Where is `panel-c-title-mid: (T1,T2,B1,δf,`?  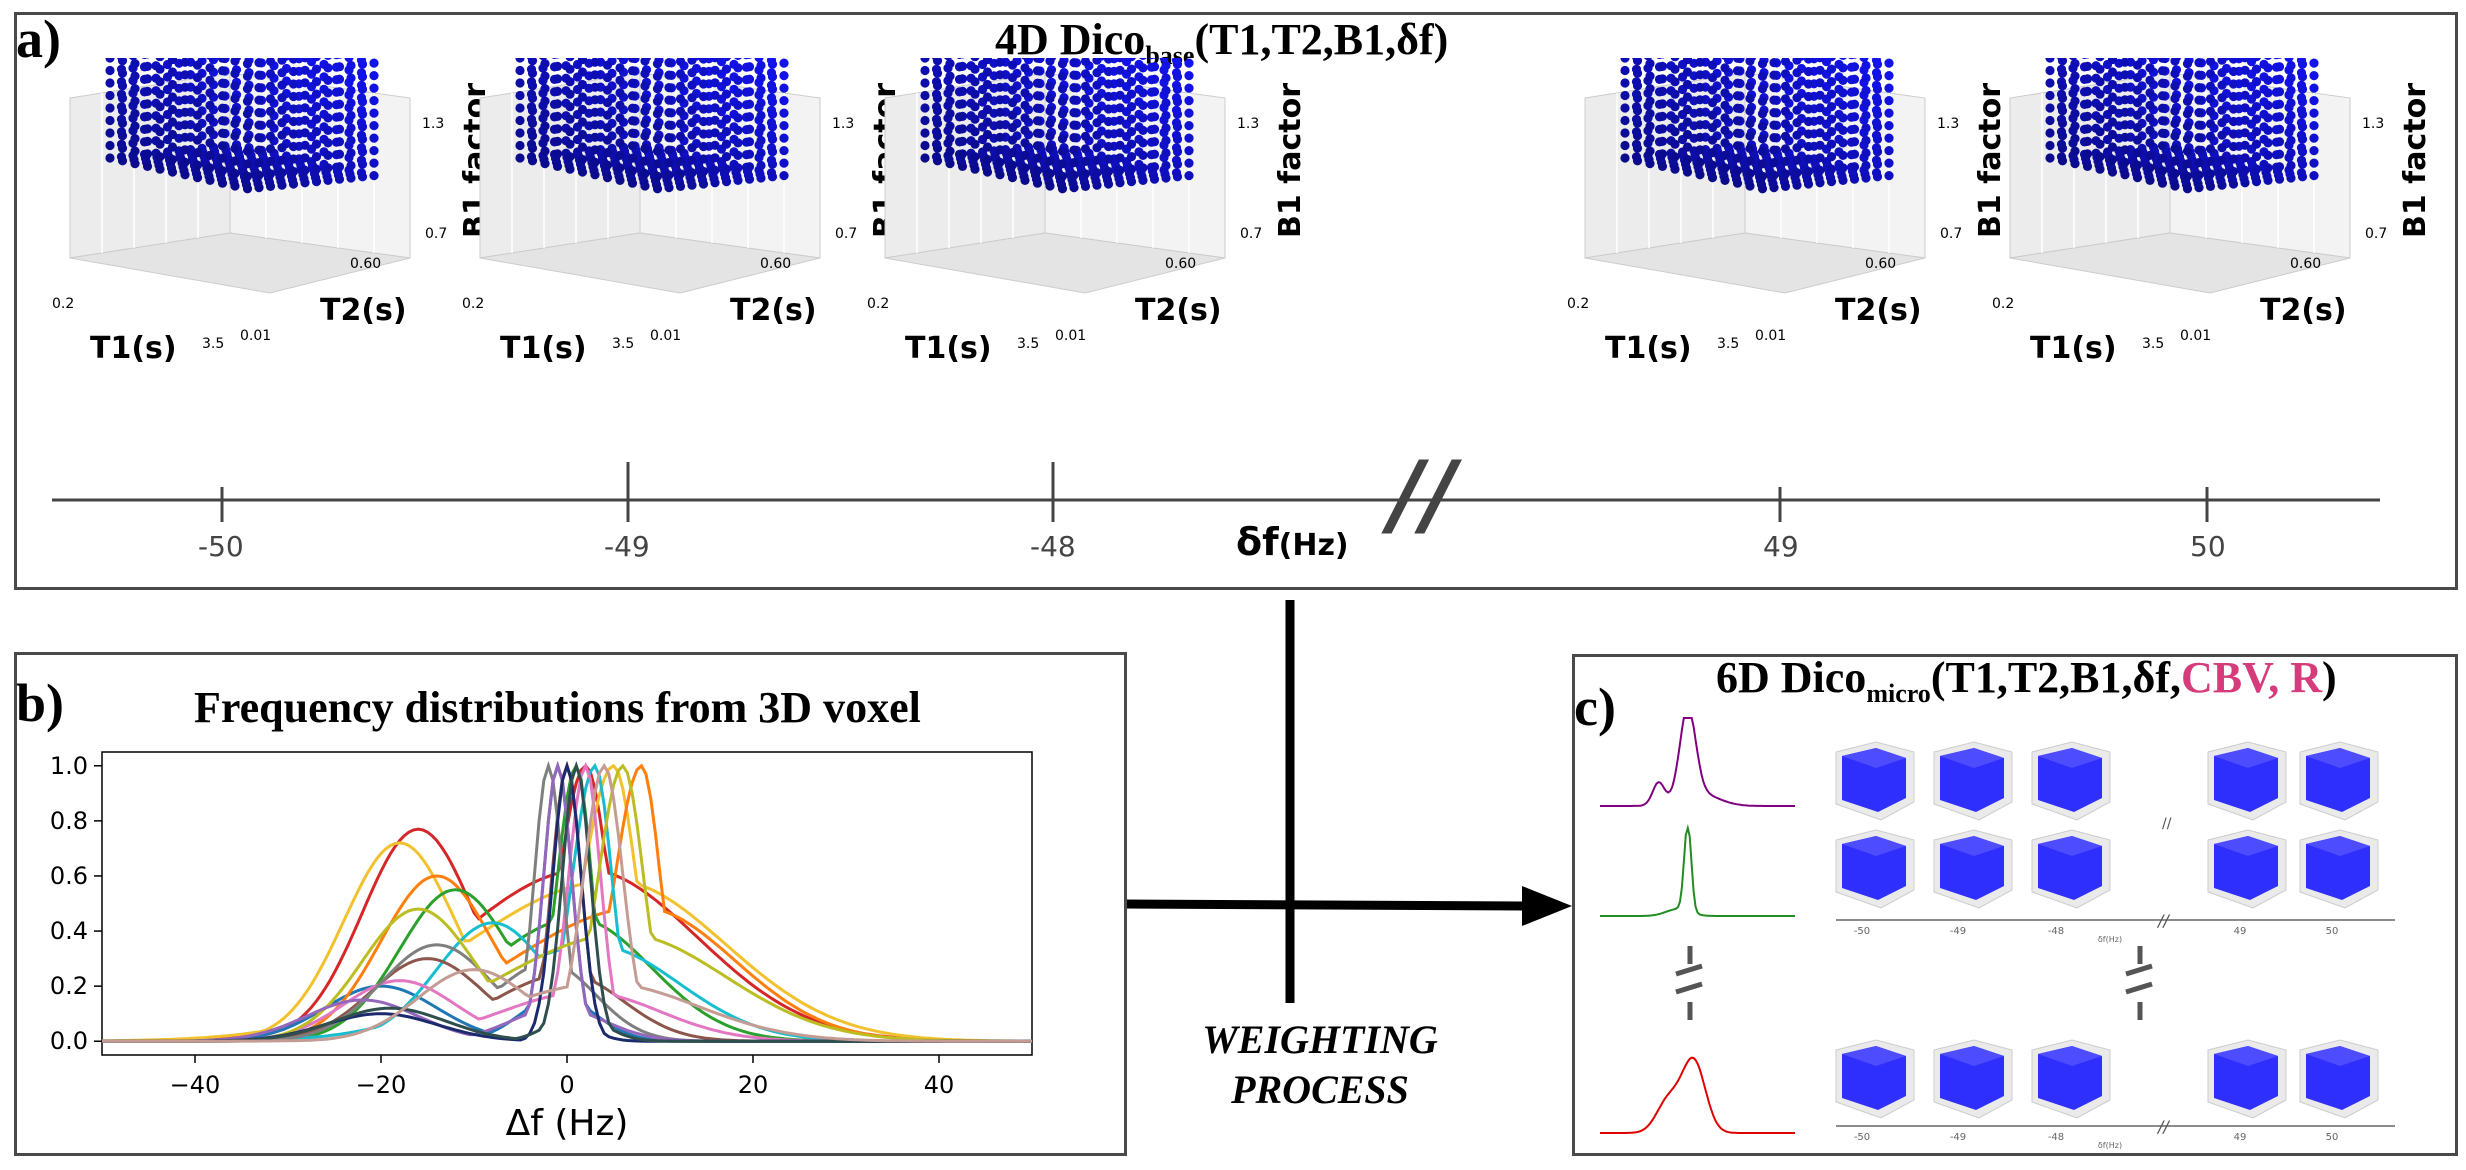 panel-c-title-mid: (T1,T2,B1,δf, is located at coordinates (2055, 677).